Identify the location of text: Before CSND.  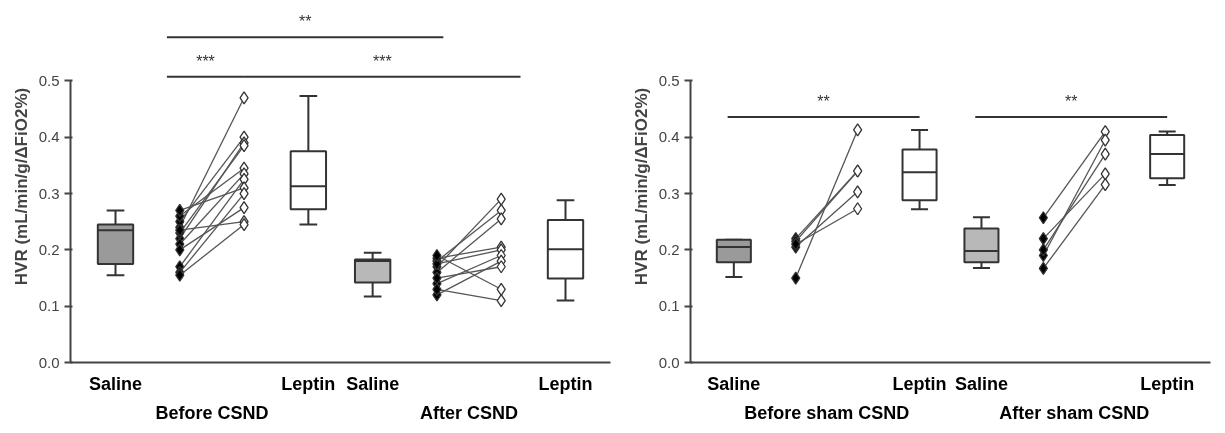
(212, 412).